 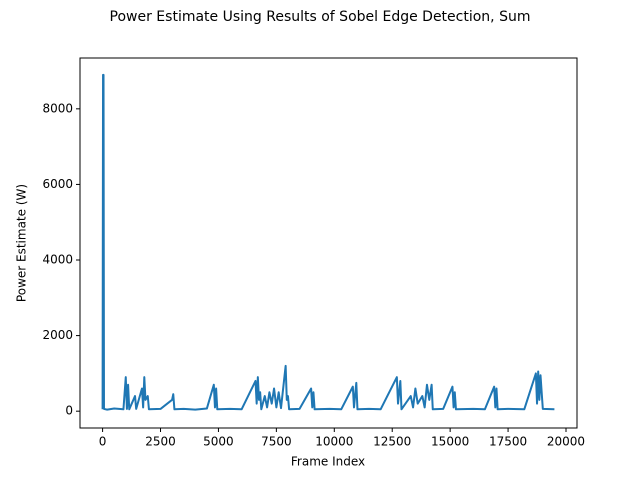 What do you see at coordinates (218, 442) in the screenshot?
I see `x-tick-label: 5000` at bounding box center [218, 442].